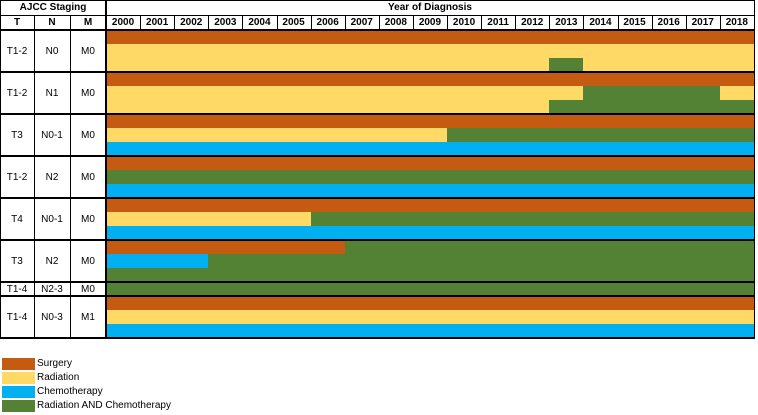  Describe the element at coordinates (498, 22) in the screenshot. I see `year-header: 2011` at that location.